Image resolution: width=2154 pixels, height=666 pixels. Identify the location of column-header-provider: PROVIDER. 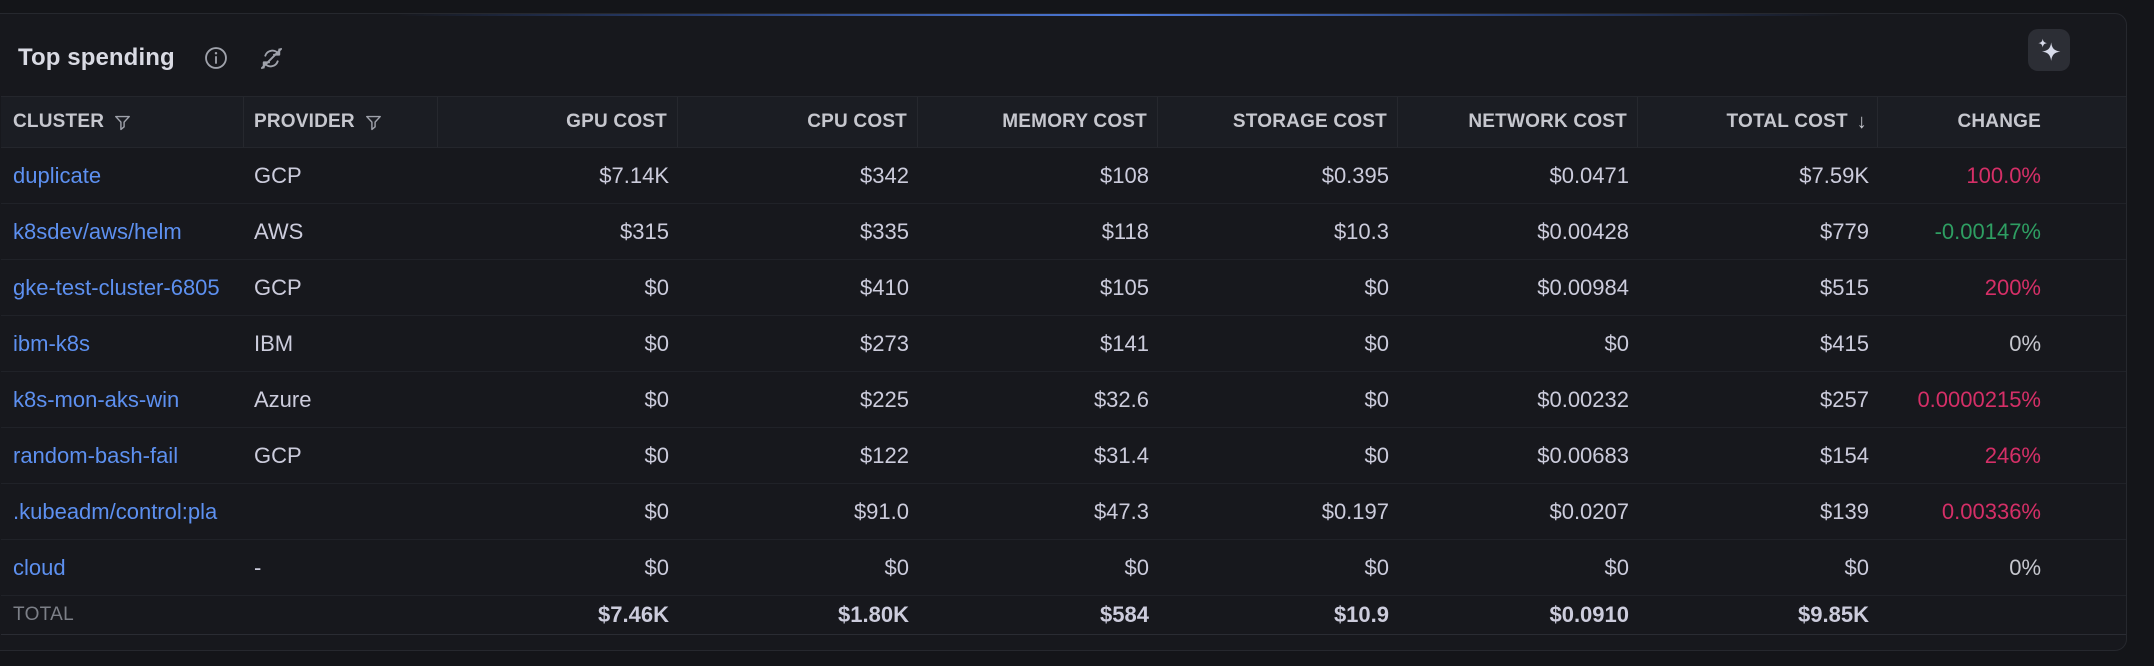
(341, 122).